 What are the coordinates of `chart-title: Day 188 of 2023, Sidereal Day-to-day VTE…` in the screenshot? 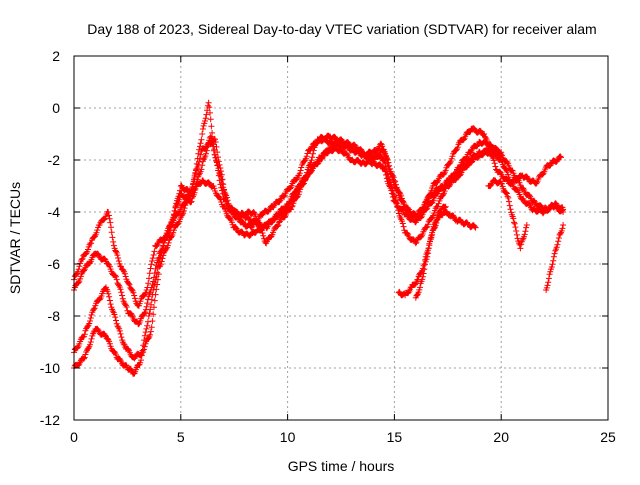 It's located at (341, 29).